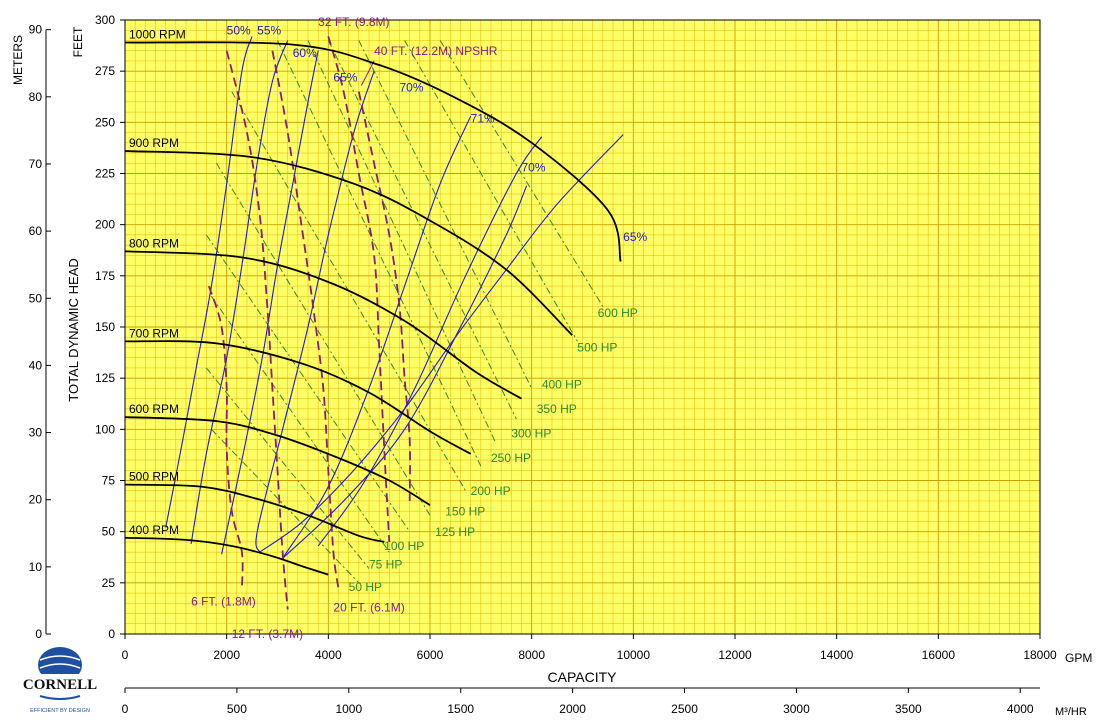 The width and height of the screenshot is (1097, 724). Describe the element at coordinates (618, 313) in the screenshot. I see `power-label: 600 HP` at that location.